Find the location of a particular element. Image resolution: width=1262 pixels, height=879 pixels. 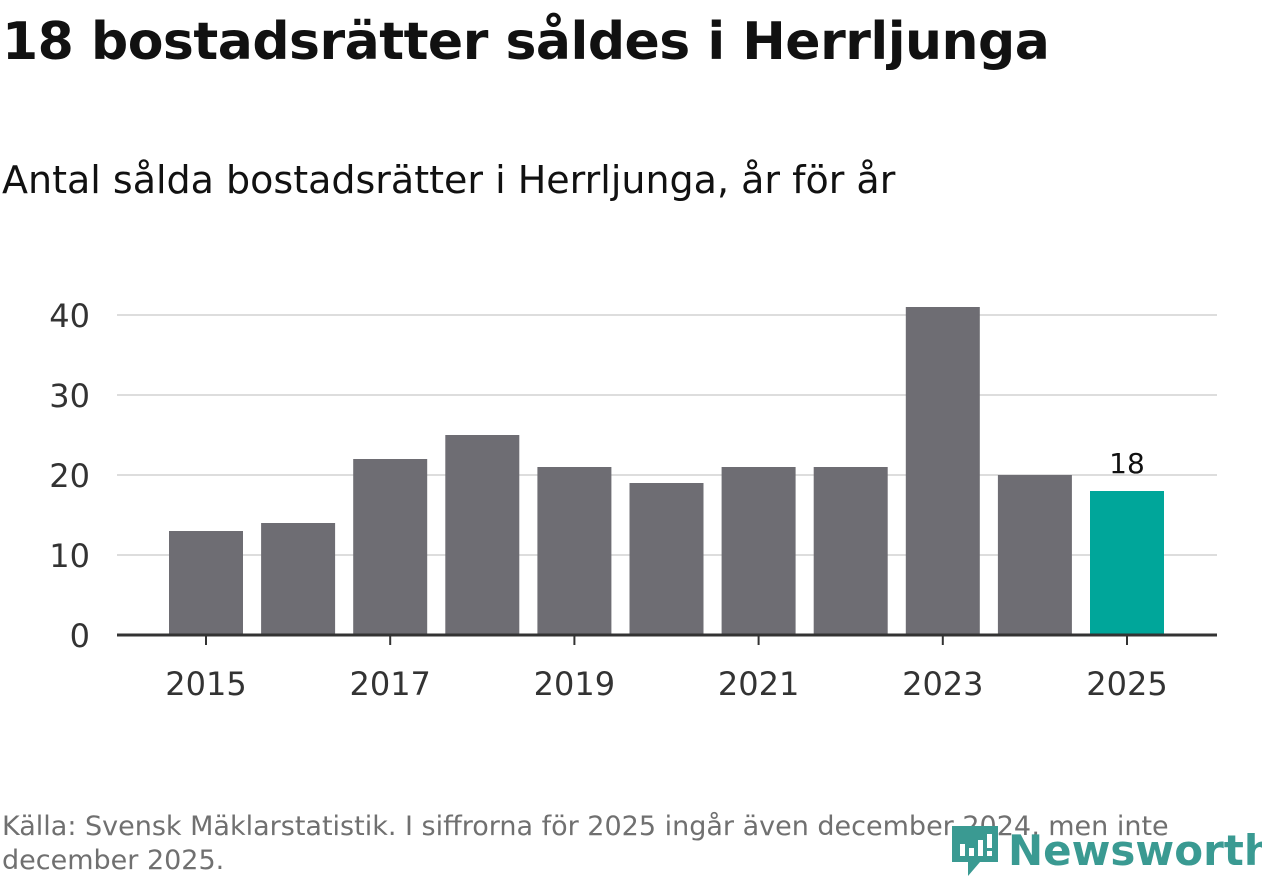

y-tick-label: 0 is located at coordinates (80, 636).